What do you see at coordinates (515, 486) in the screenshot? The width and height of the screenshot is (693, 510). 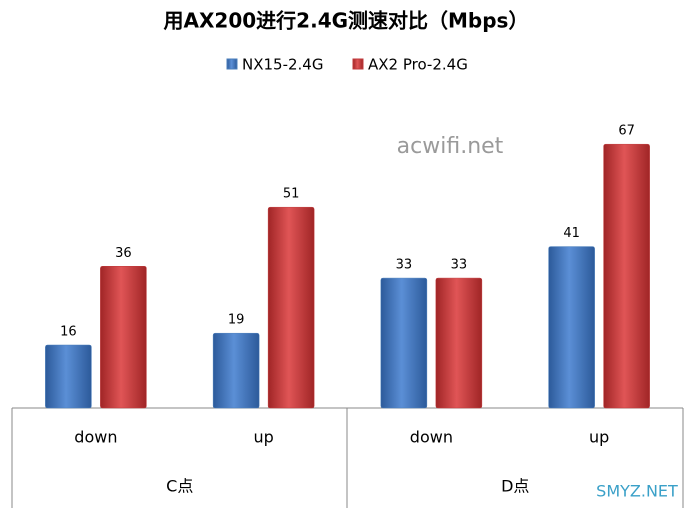 I see `group-label: D点` at bounding box center [515, 486].